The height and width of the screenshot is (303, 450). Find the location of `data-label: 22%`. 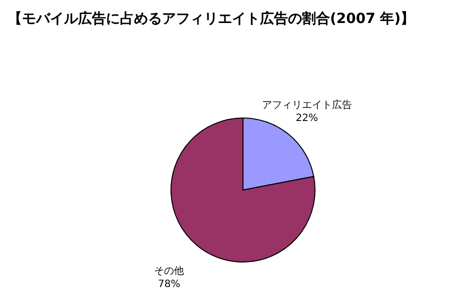

data-label: 22% is located at coordinates (307, 118).